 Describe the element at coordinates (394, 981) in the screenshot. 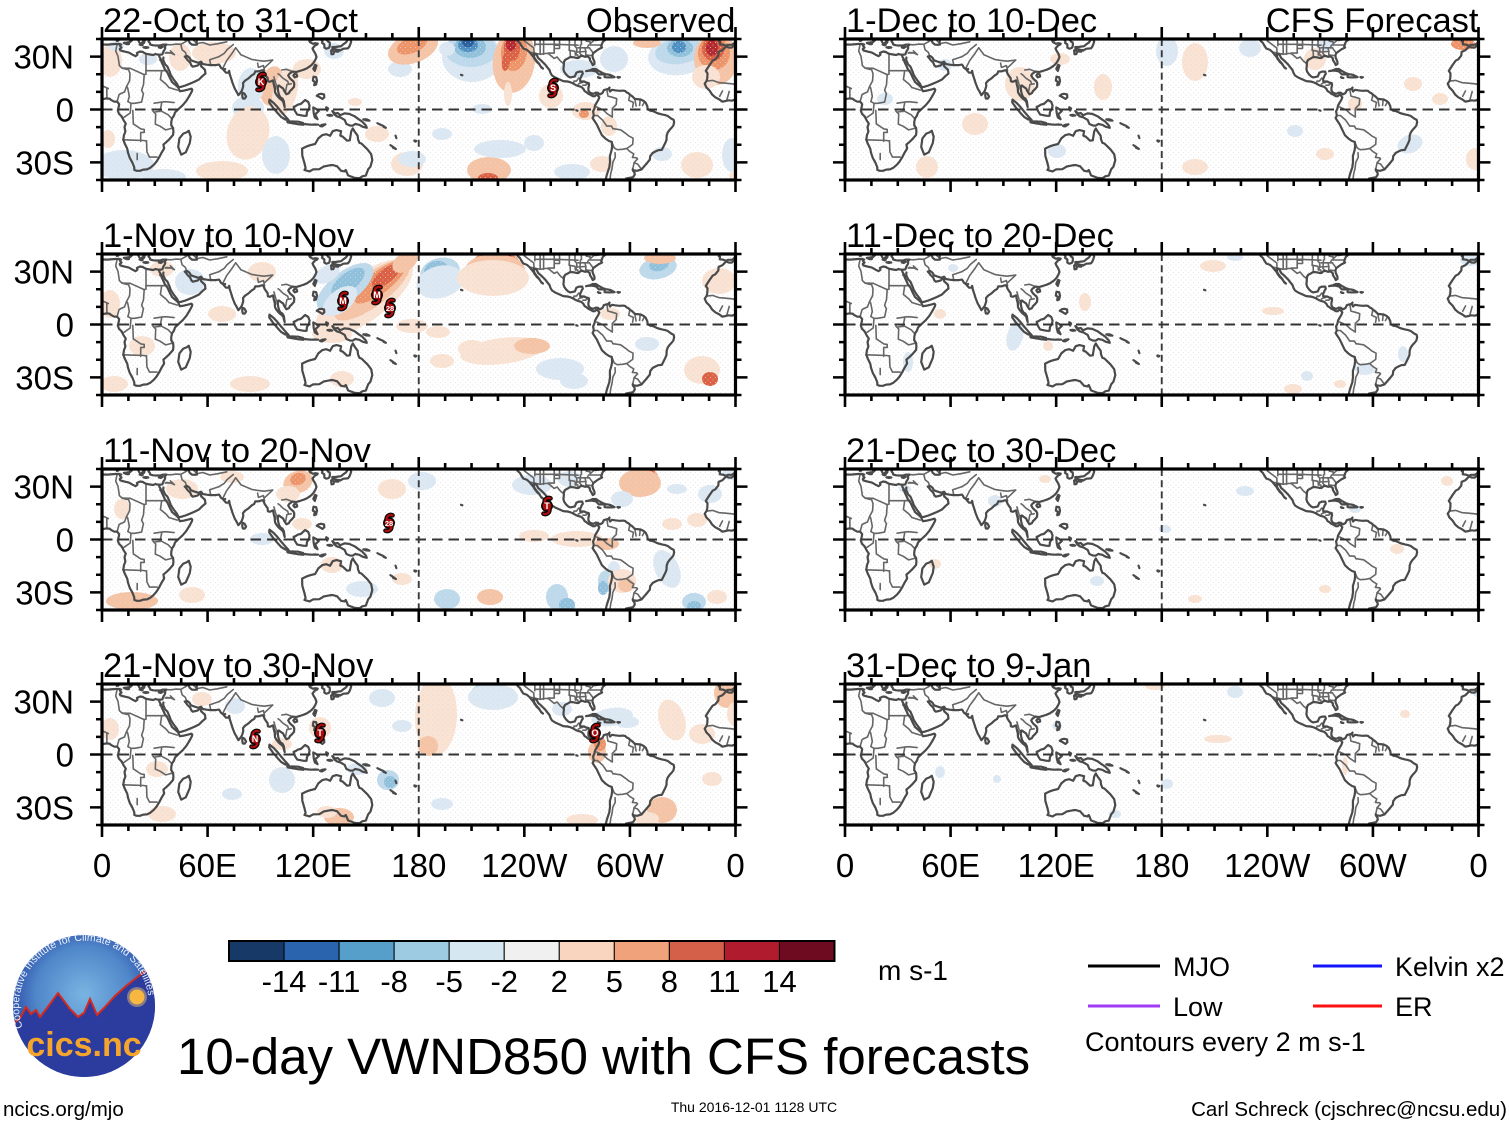

I see `svg-text: -8` at that location.